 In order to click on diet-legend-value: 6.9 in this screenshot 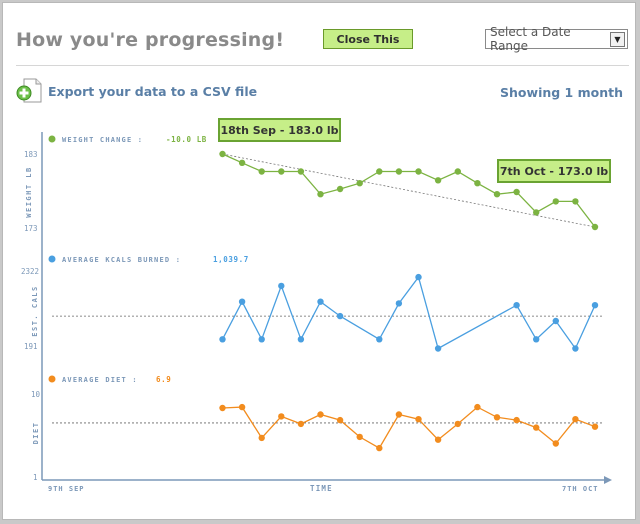, I will do `click(163, 379)`.